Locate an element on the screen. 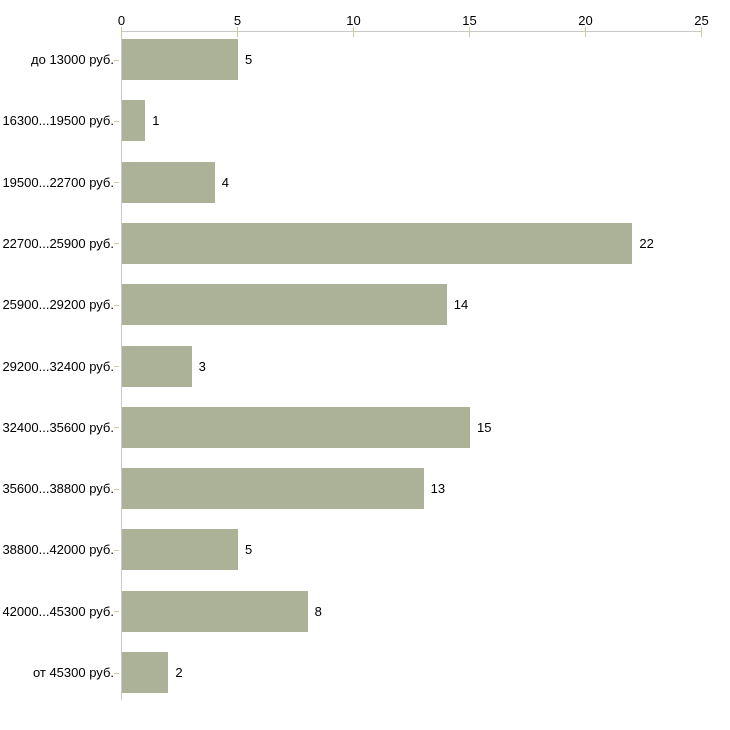 The image size is (730, 730). bar-row: 19500...22700 руб. 4 is located at coordinates (365, 184).